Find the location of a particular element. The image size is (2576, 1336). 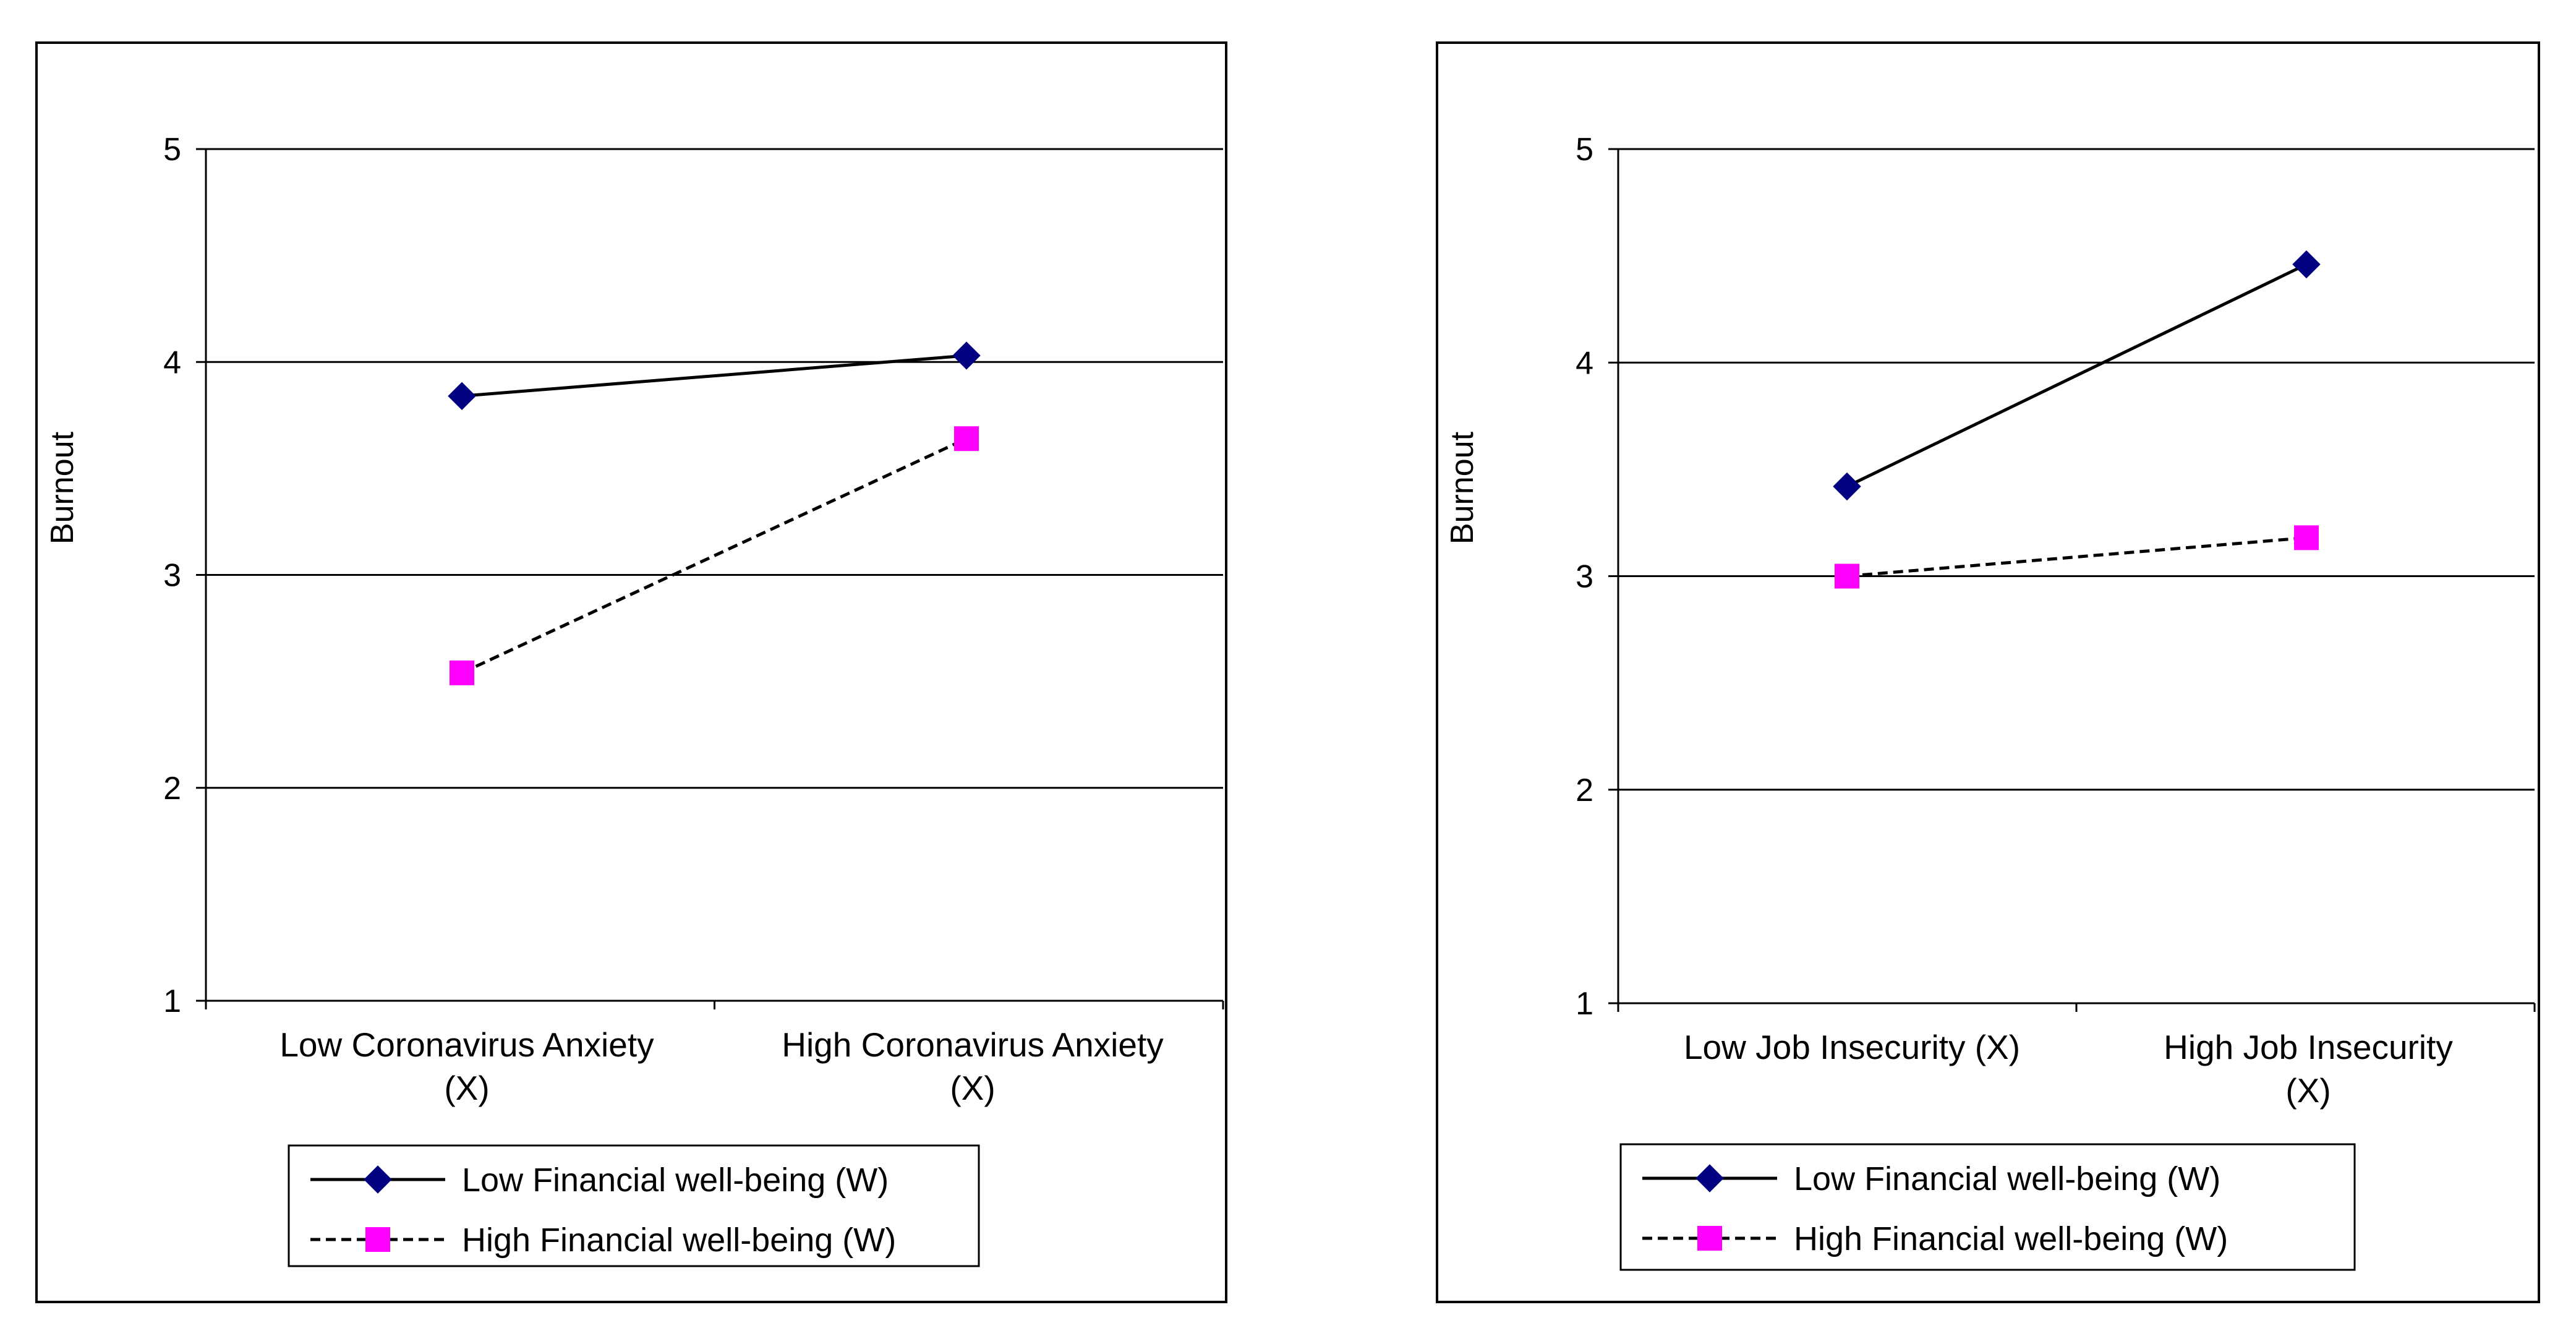

x-category-label-line: Low Job Insecurity (X) is located at coordinates (1852, 1047).